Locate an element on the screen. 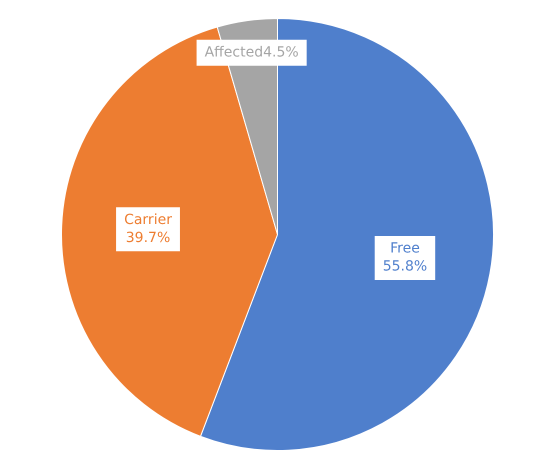 This screenshot has height=469, width=555. data-label: 55.8% is located at coordinates (405, 266).